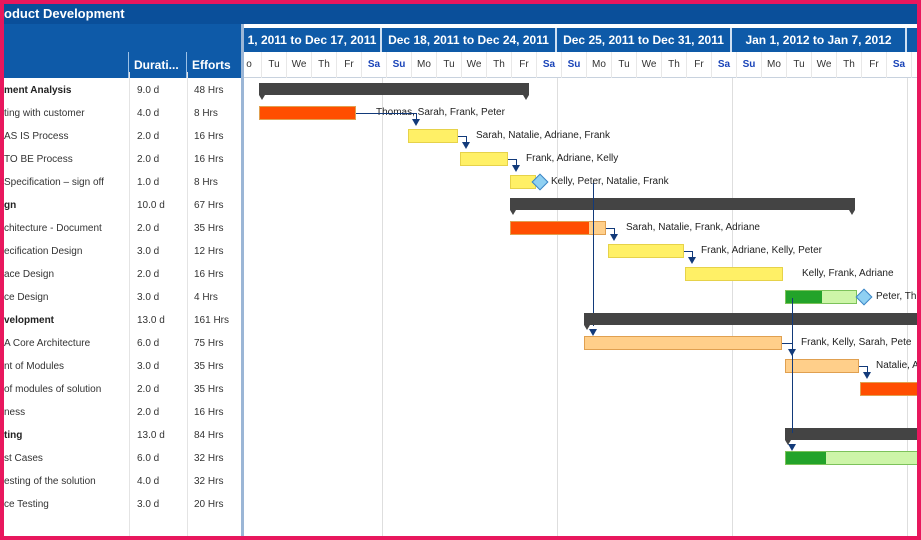  What do you see at coordinates (543, 135) in the screenshot?
I see `resource-label: Sarah, Natalie, Adriane, Frank` at bounding box center [543, 135].